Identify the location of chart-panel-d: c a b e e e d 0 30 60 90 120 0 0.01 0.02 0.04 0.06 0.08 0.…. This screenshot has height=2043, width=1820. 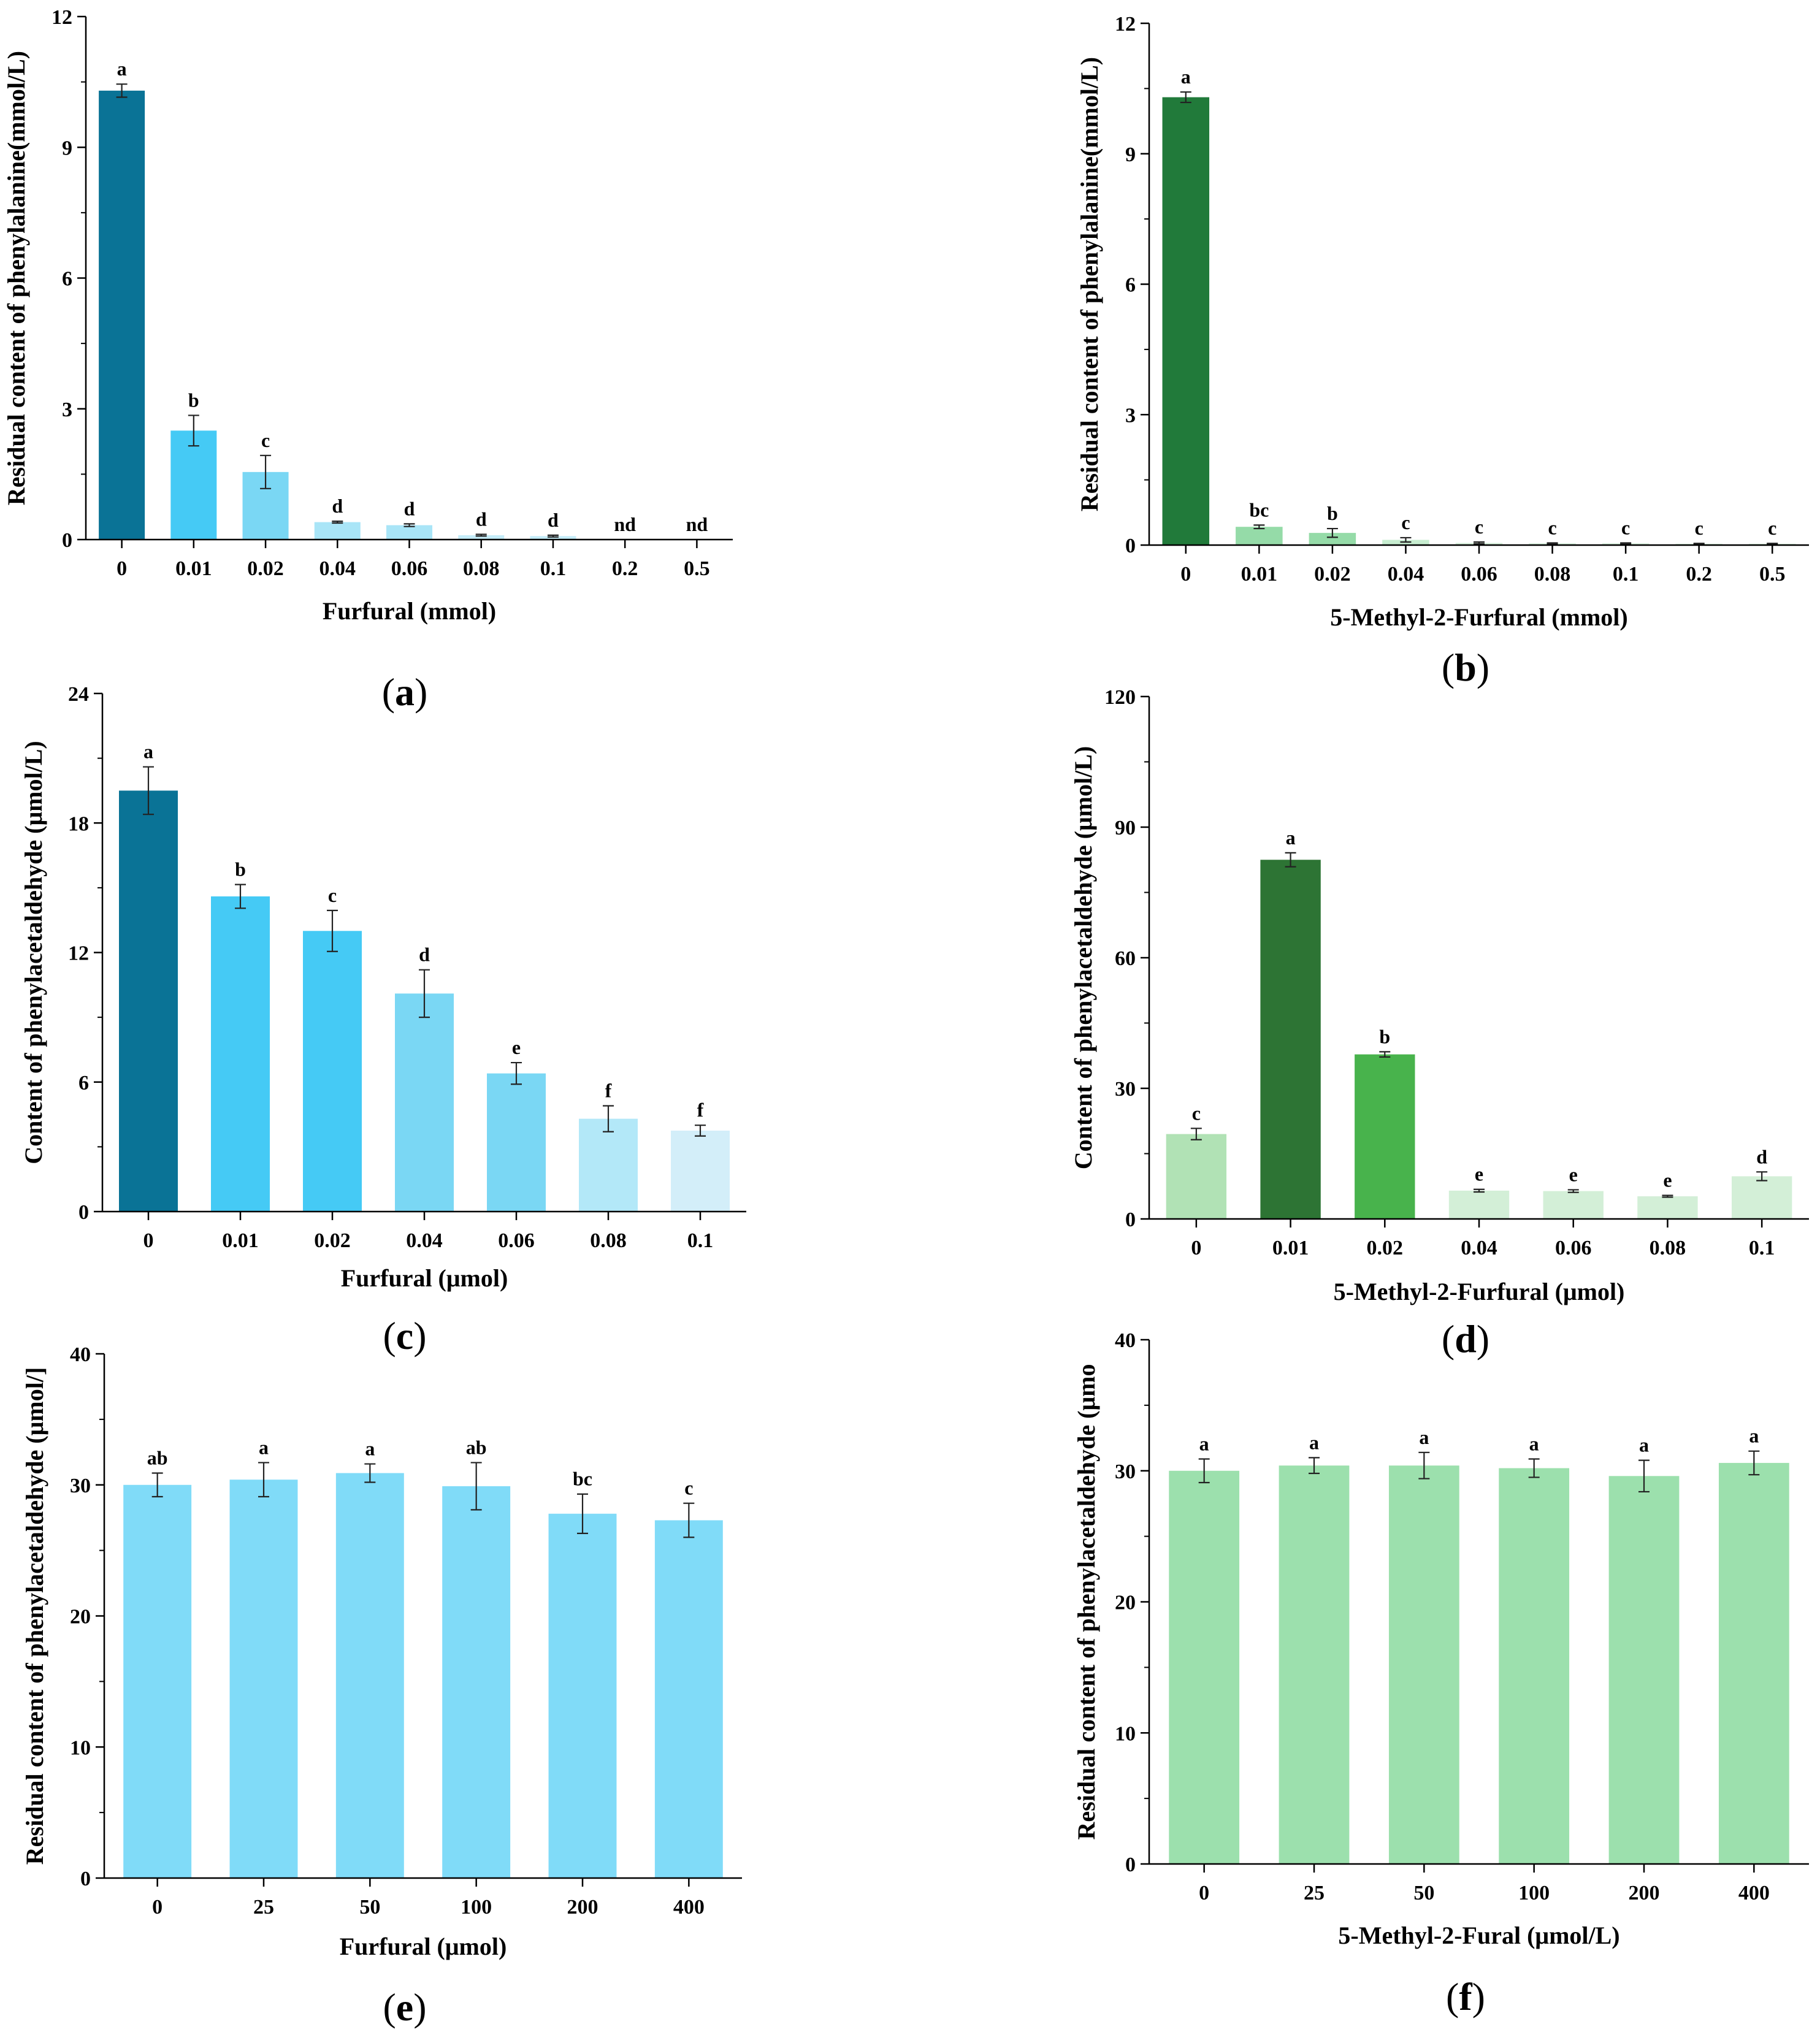
(1439, 1023).